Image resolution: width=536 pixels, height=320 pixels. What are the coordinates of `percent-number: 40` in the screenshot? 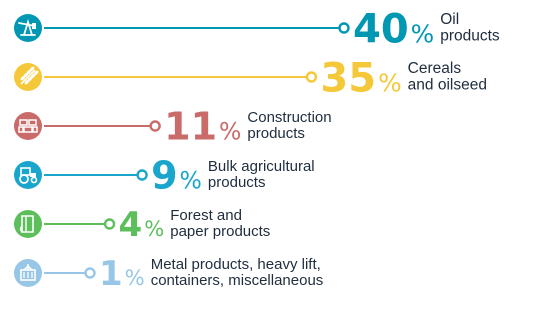 It's located at (381, 29).